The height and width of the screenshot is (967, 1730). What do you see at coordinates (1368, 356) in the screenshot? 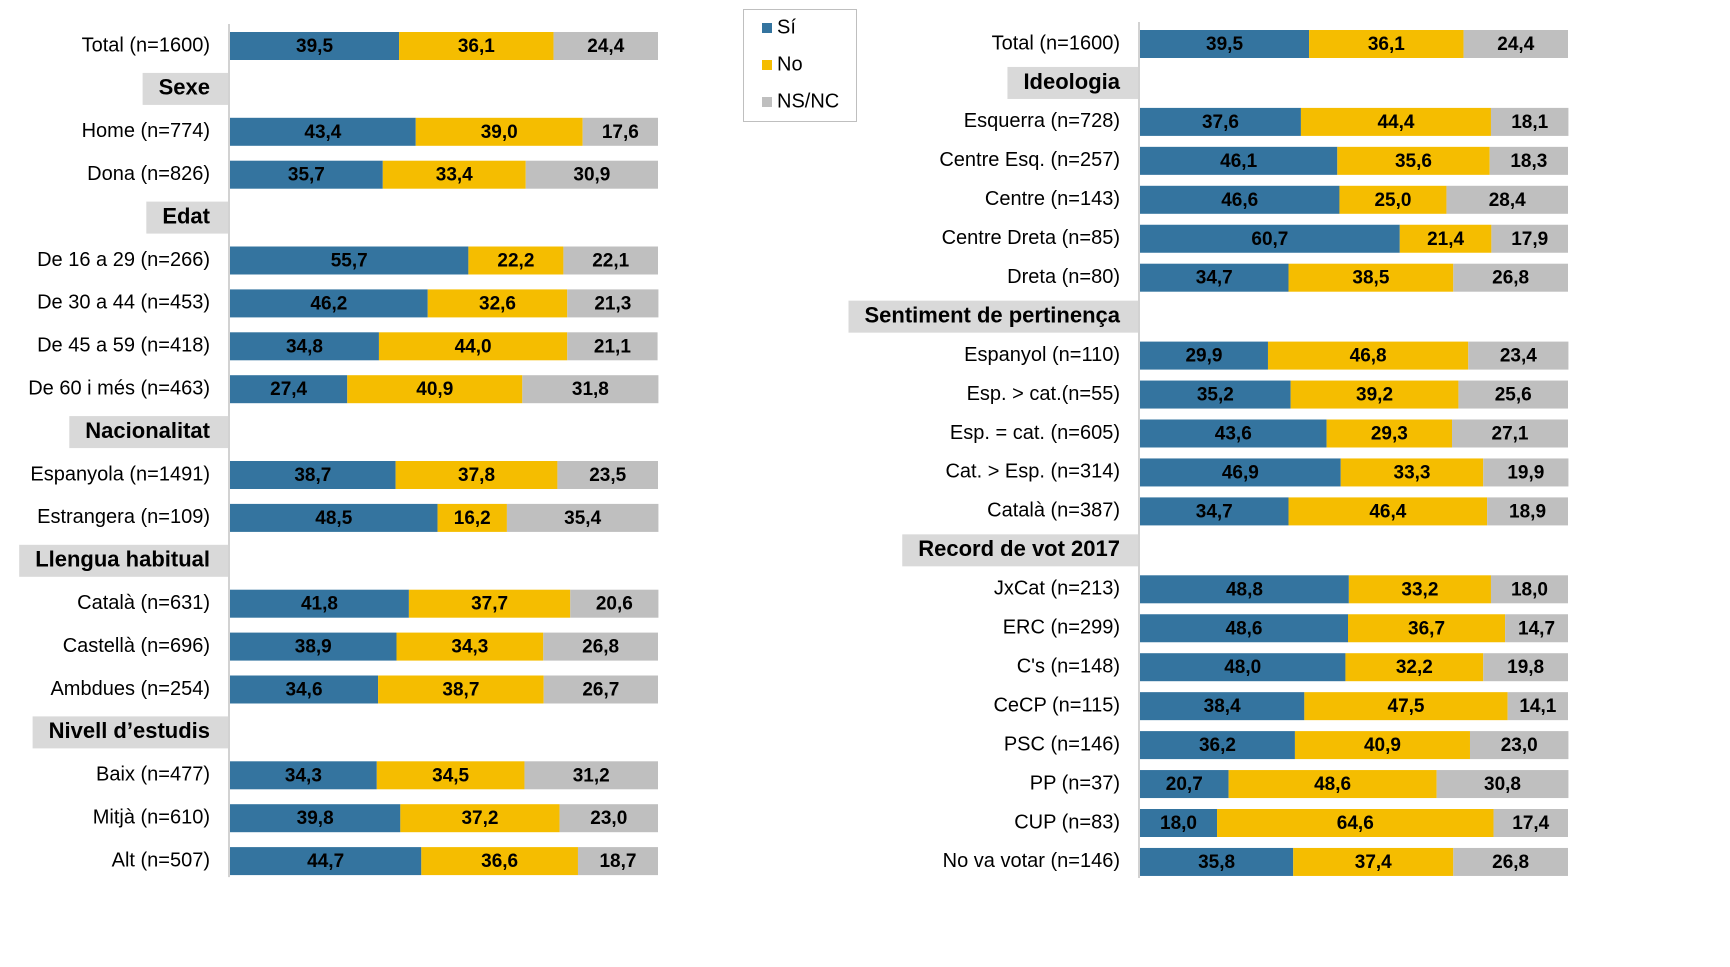
I see `value-label: 46,8` at bounding box center [1368, 356].